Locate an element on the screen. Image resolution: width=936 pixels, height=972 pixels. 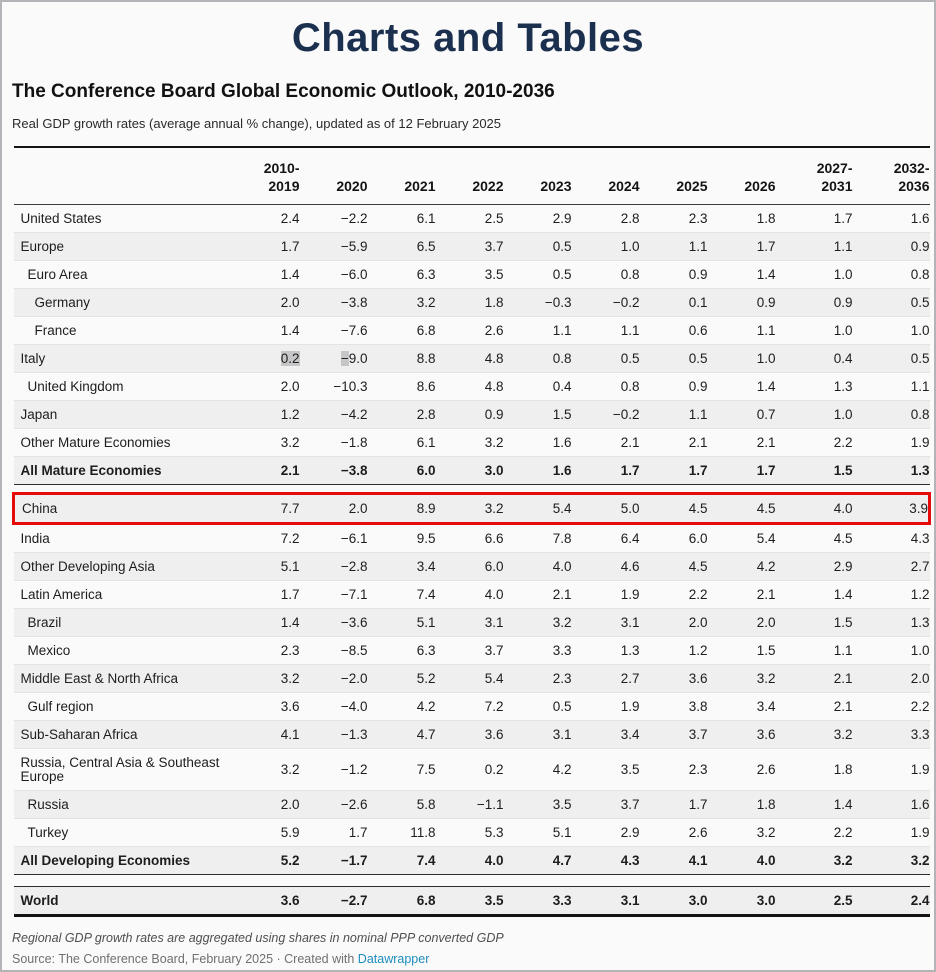
row-label: Other Mature Economies is located at coordinates (122, 443).